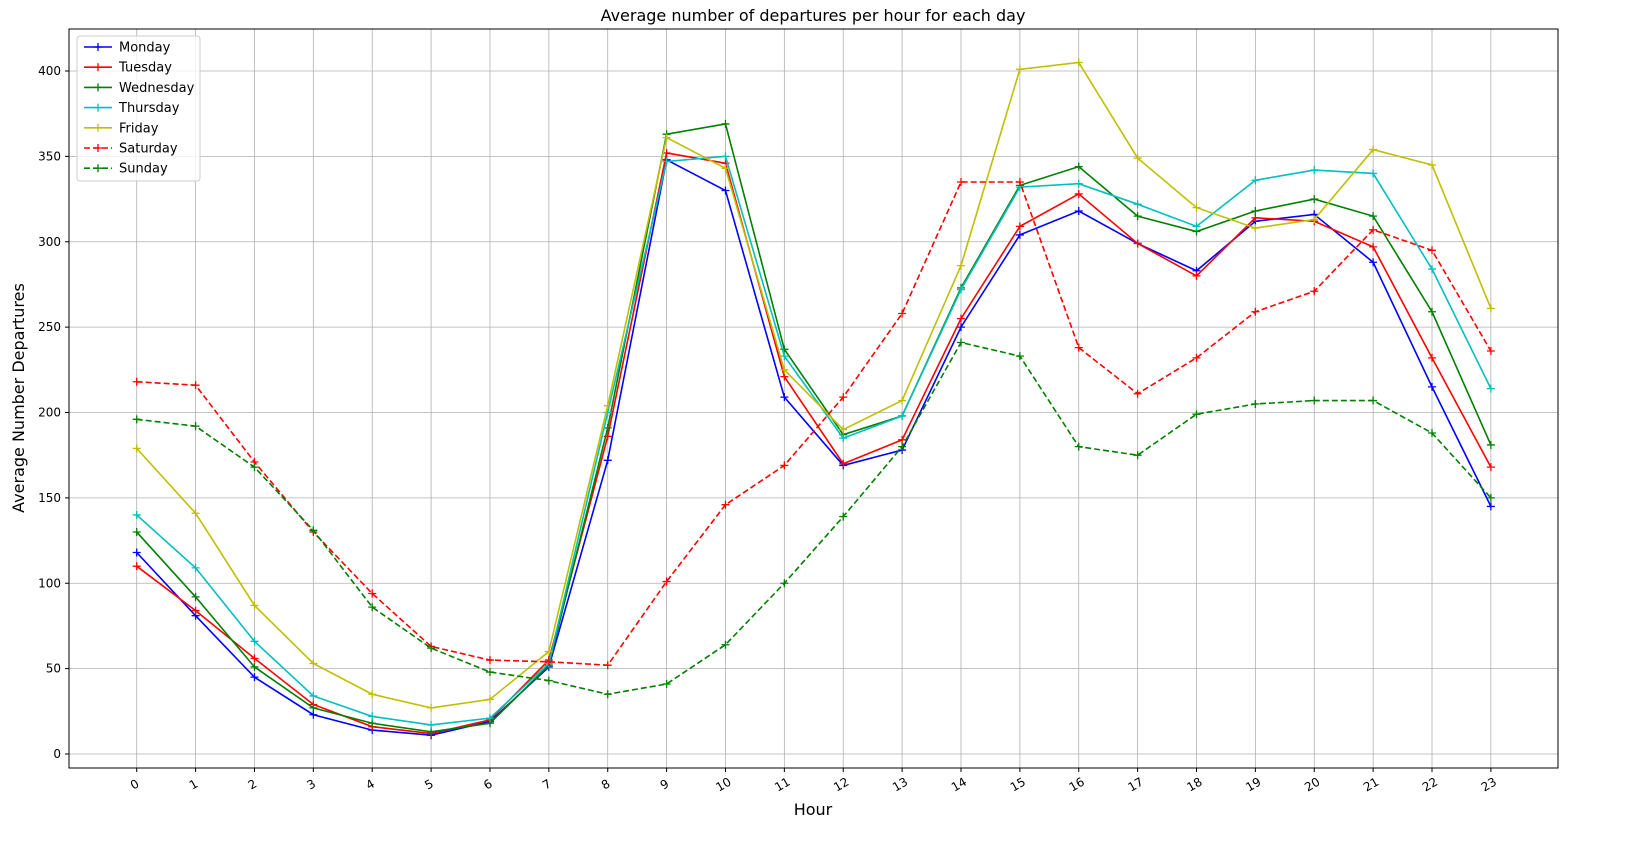 The width and height of the screenshot is (1632, 857). What do you see at coordinates (149, 108) in the screenshot?
I see `legend-label: Thursday` at bounding box center [149, 108].